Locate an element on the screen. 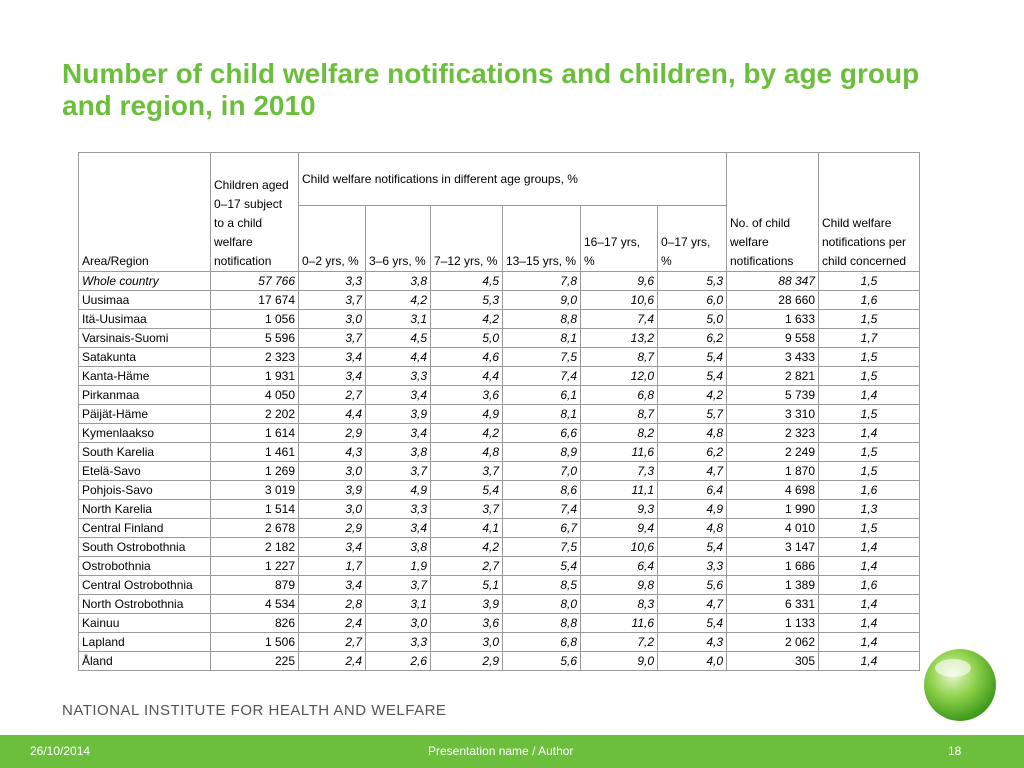 This screenshot has height=768, width=1024. table-cell: 4,1 is located at coordinates (466, 528).